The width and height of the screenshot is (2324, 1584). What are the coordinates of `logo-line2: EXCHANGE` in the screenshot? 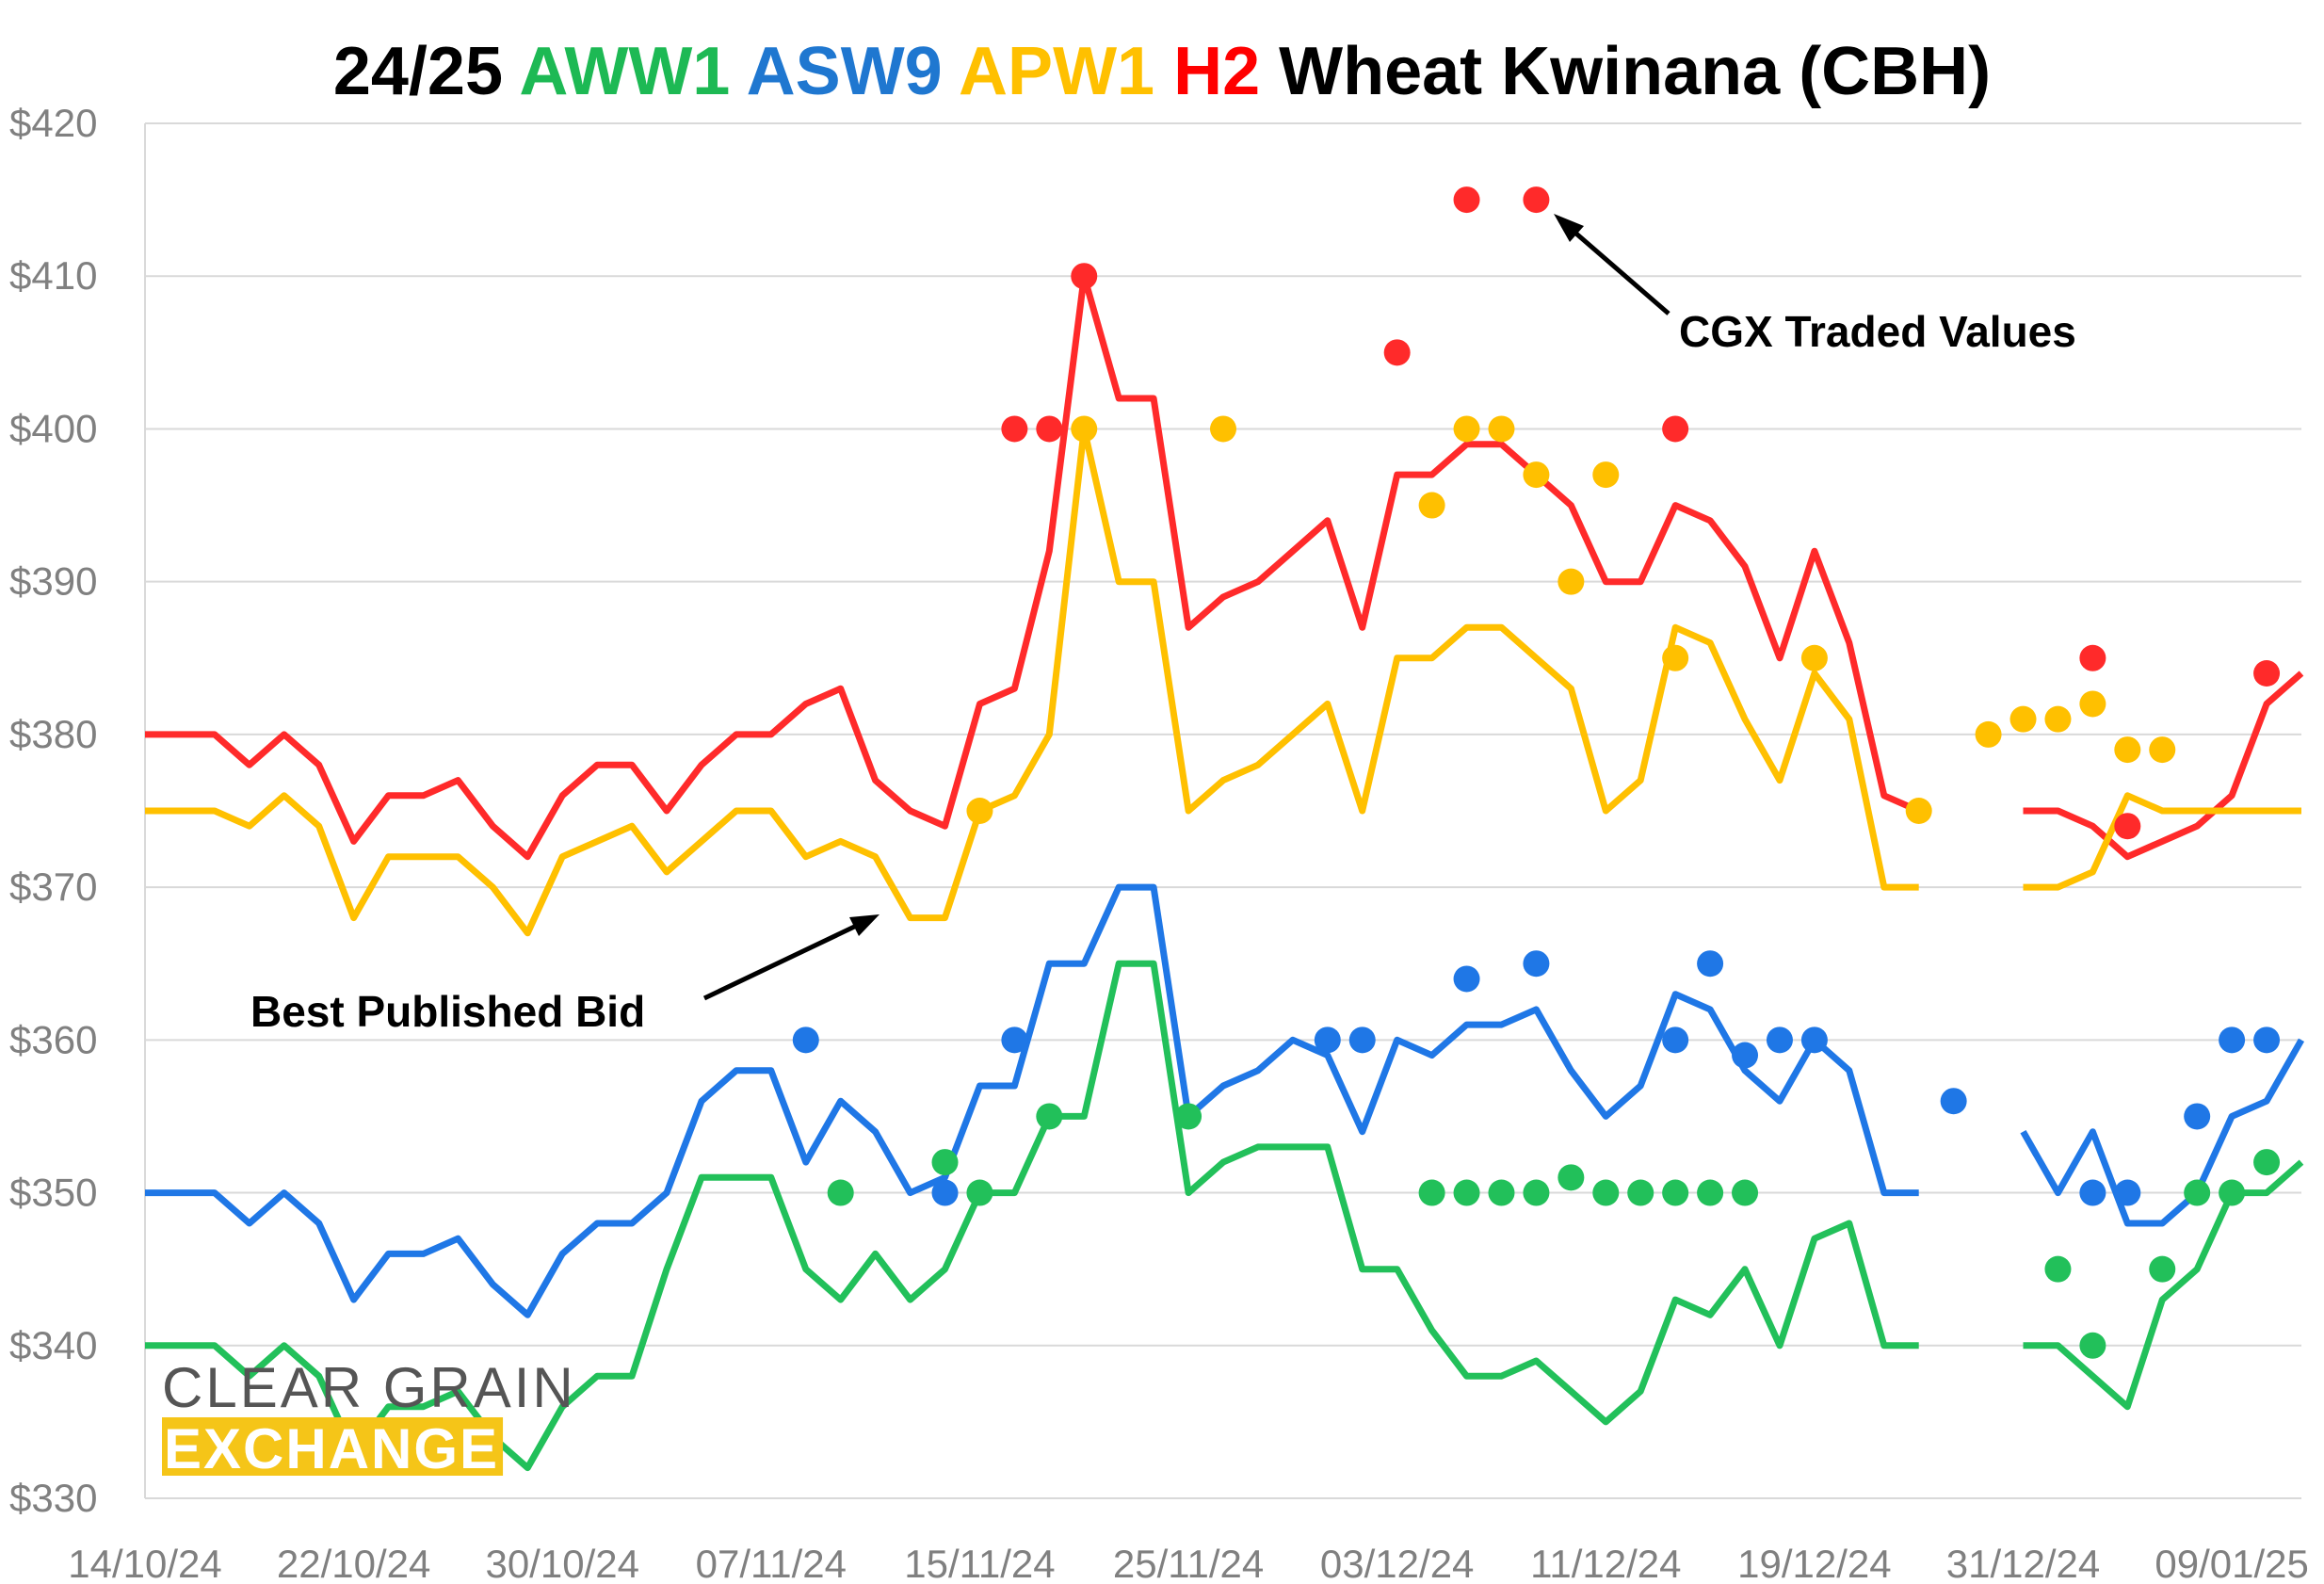 It's located at (331, 1448).